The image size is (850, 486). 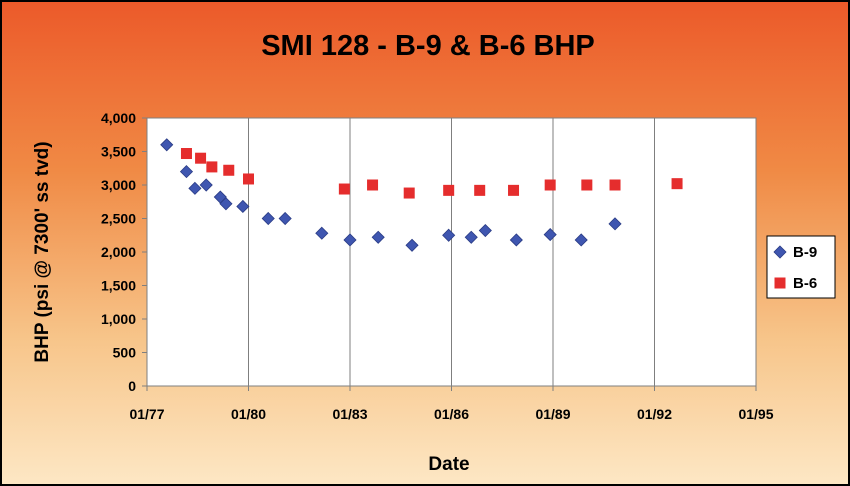 What do you see at coordinates (552, 414) in the screenshot?
I see `x-tick-label: 01/89` at bounding box center [552, 414].